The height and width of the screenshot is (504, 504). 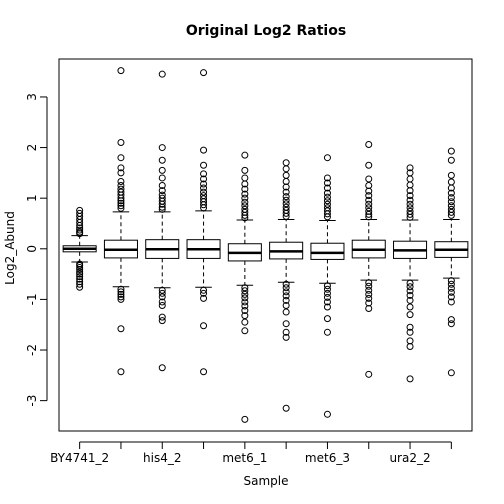 I want to click on y-tick-label: 0, so click(x=32, y=249).